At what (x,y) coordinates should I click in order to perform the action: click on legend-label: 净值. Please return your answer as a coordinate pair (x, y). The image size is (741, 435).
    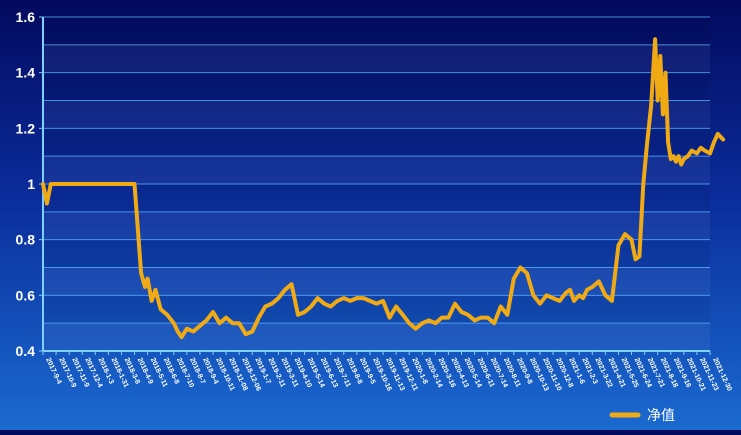
    Looking at the image, I should click on (661, 416).